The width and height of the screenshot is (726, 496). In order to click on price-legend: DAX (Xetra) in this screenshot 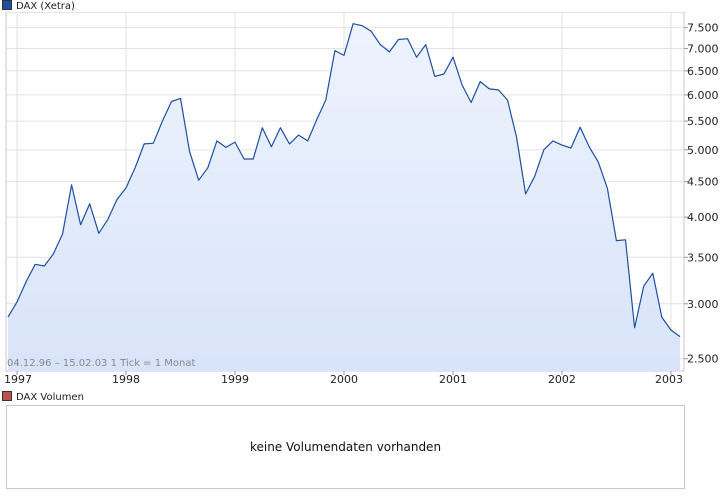, I will do `click(38, 6)`.